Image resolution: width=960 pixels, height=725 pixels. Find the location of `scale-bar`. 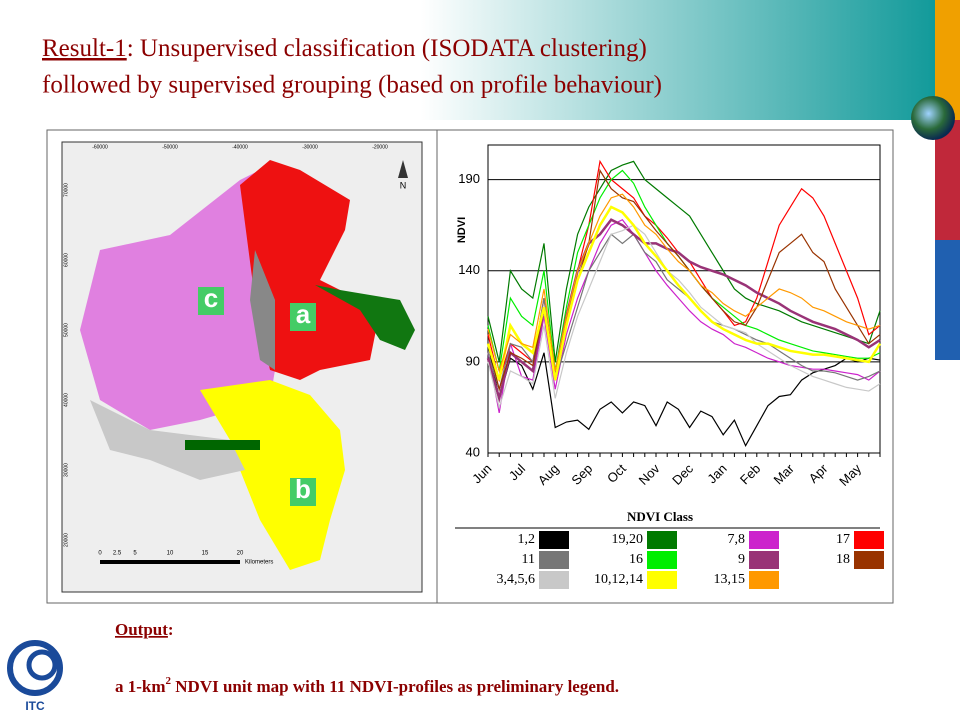

scale-bar is located at coordinates (170, 562).